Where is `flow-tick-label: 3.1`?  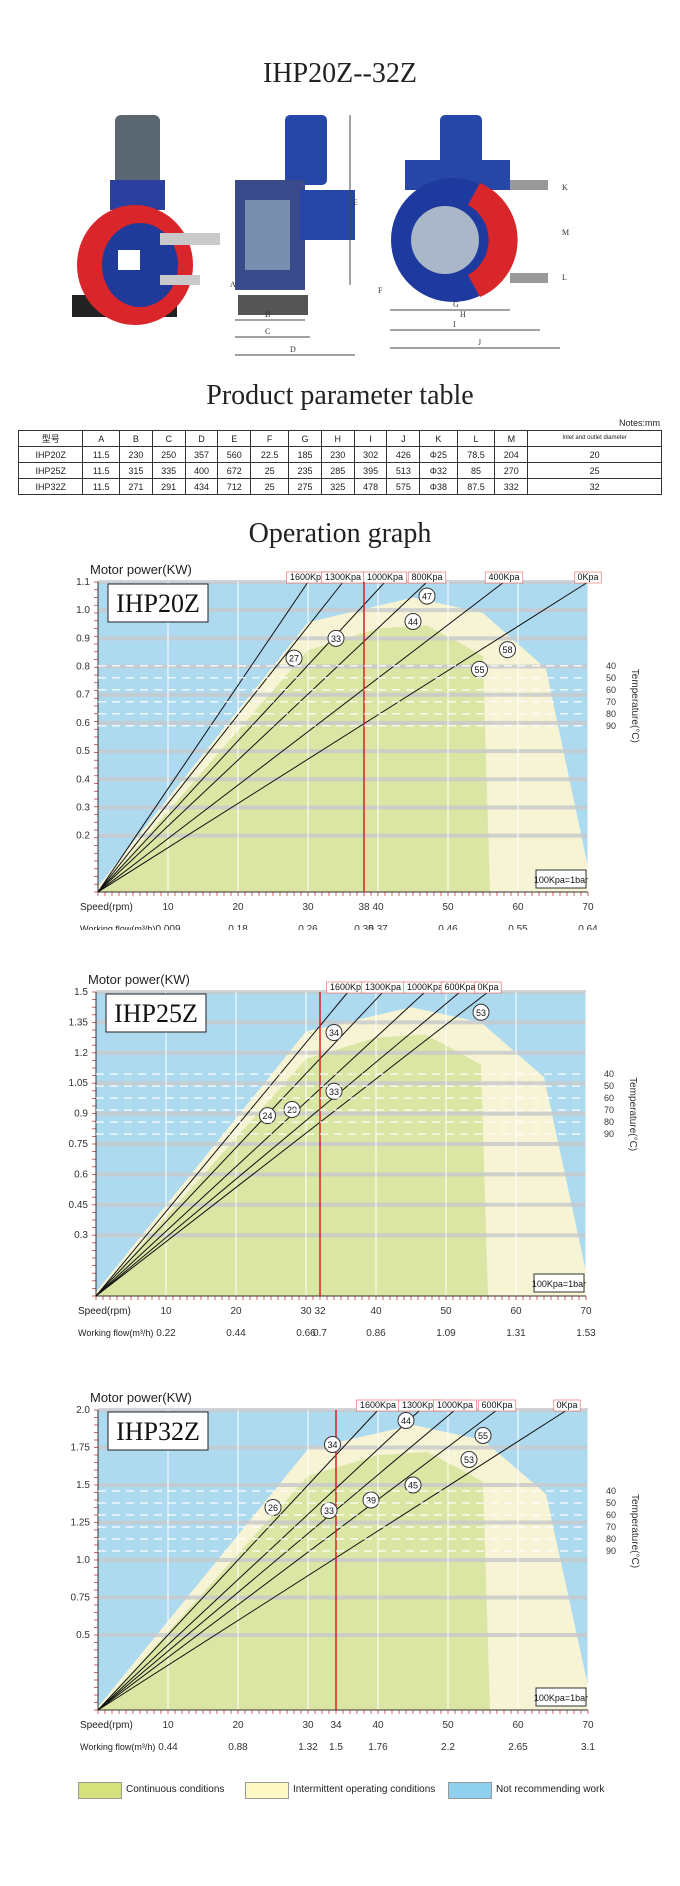
flow-tick-label: 3.1 is located at coordinates (588, 1747).